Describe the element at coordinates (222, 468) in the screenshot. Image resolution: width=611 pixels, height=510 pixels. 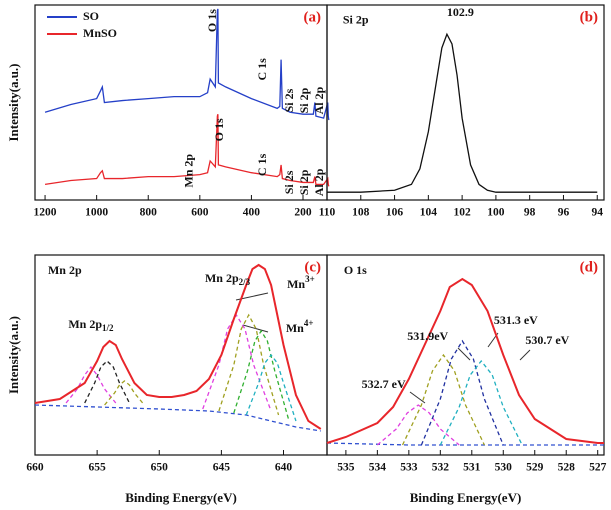
I see `x-tick-label: 645` at that location.